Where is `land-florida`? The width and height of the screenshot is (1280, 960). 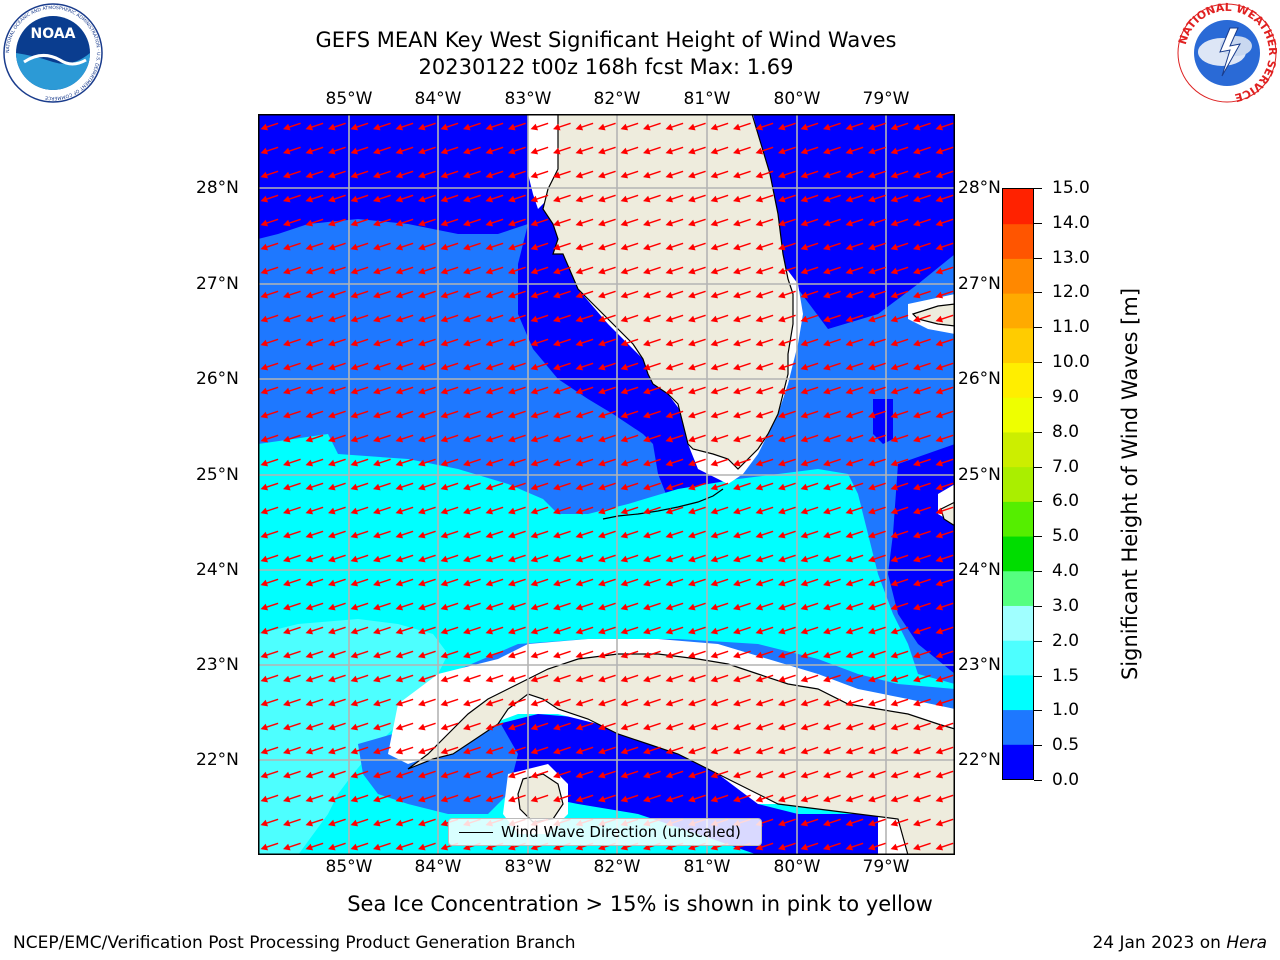 land-florida is located at coordinates (668, 292).